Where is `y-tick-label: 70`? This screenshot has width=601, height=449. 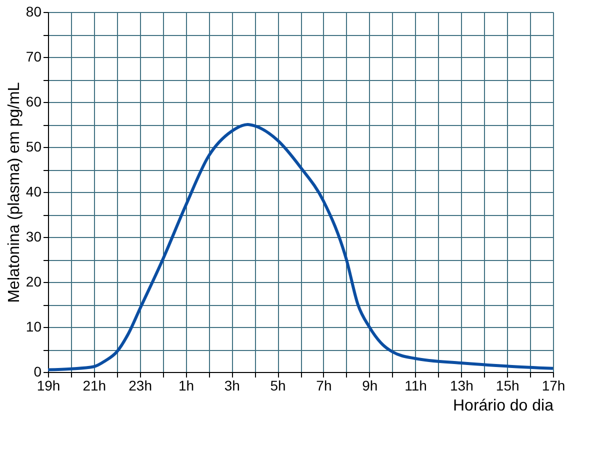 y-tick-label: 70 is located at coordinates (34, 56).